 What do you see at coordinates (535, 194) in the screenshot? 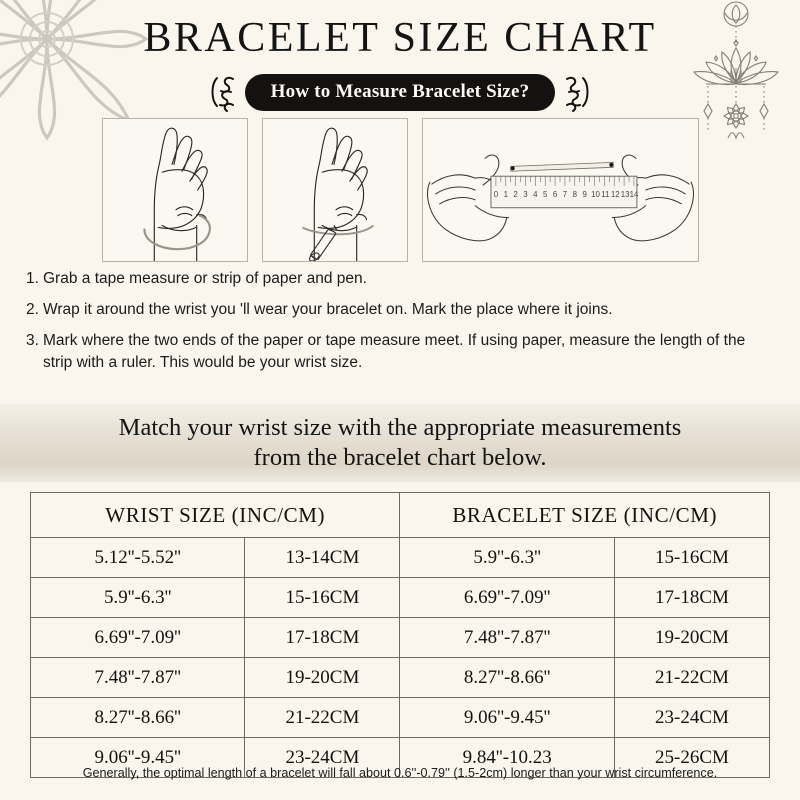
I see `svg-text: 4` at bounding box center [535, 194].